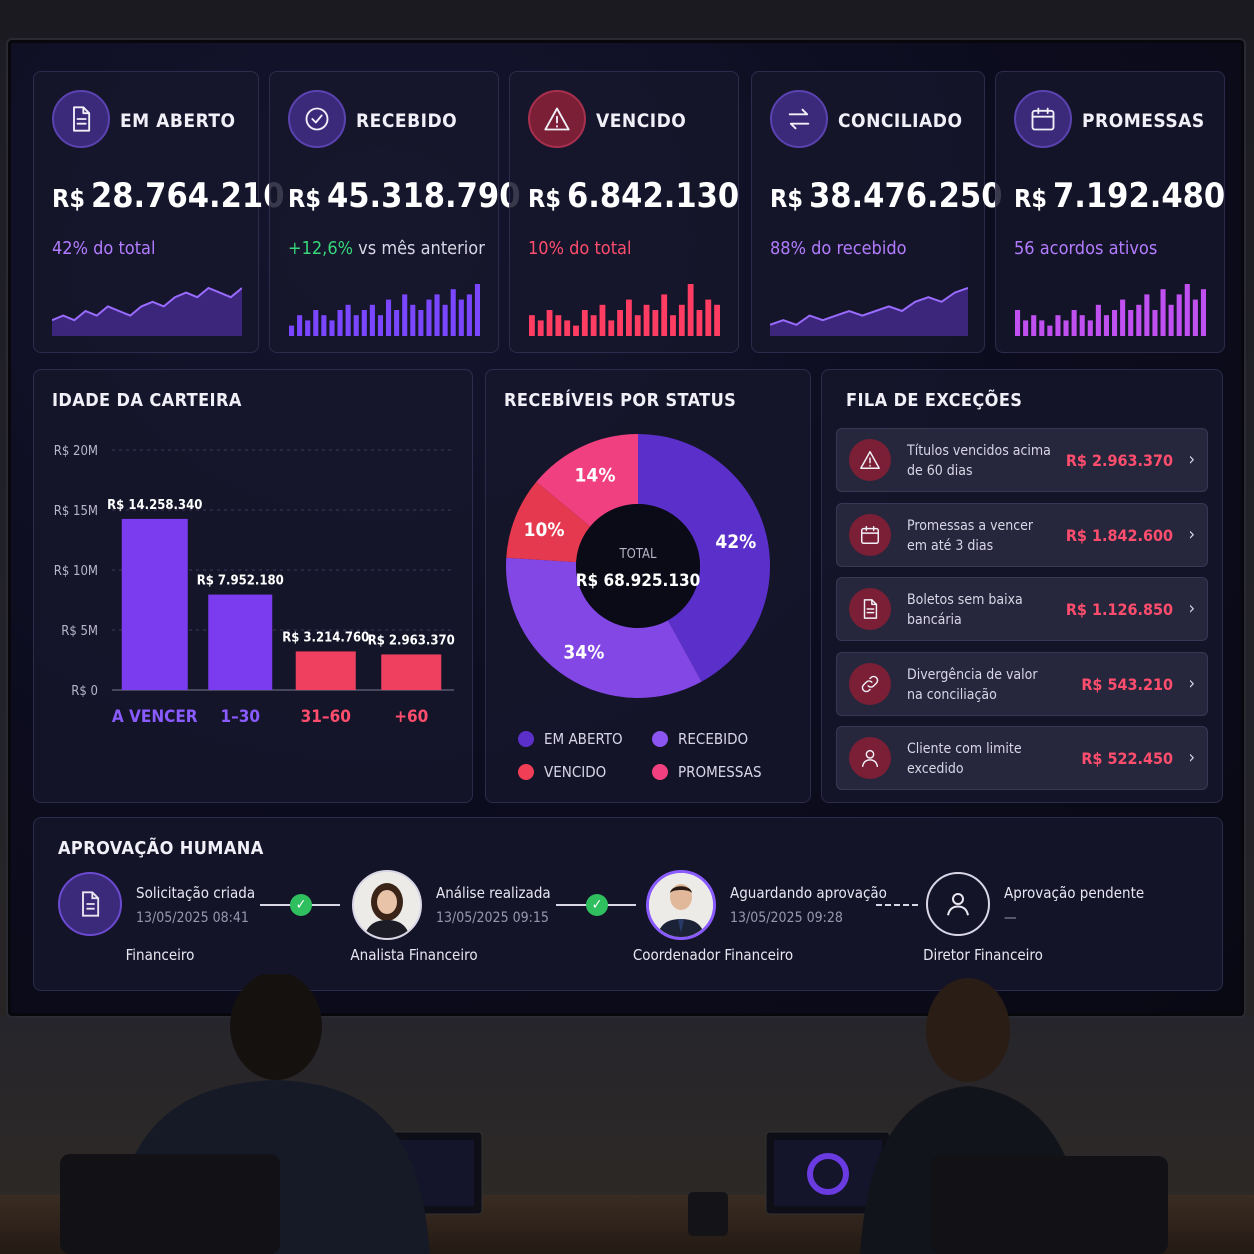 The width and height of the screenshot is (1254, 1254). Describe the element at coordinates (562, 772) in the screenshot. I see `legend-item: VENCIDO` at that location.